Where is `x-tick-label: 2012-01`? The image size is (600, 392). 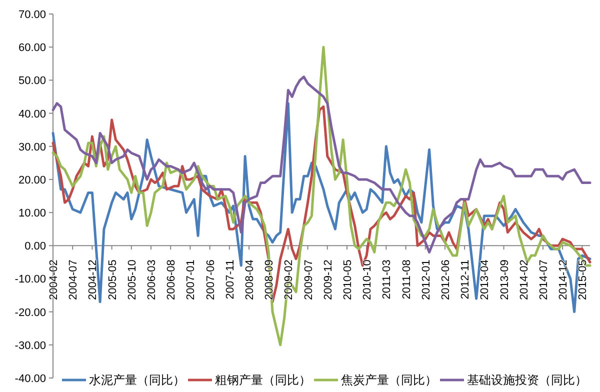
x-tick-label: 2012-01 is located at coordinates (426, 280).